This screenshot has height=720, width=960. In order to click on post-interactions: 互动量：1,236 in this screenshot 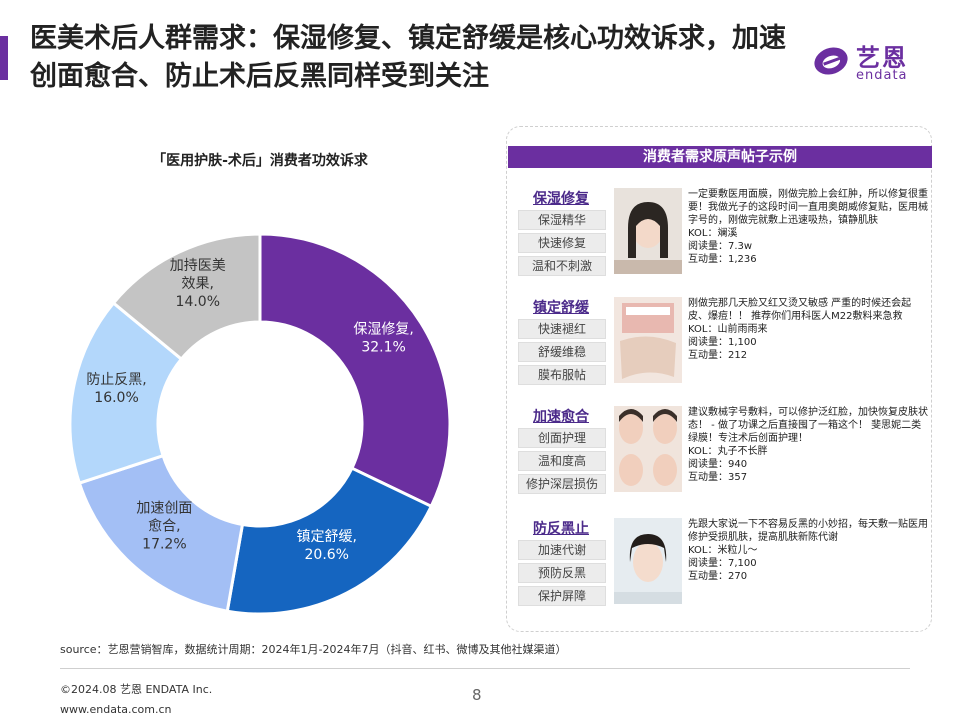, I will do `click(722, 259)`.